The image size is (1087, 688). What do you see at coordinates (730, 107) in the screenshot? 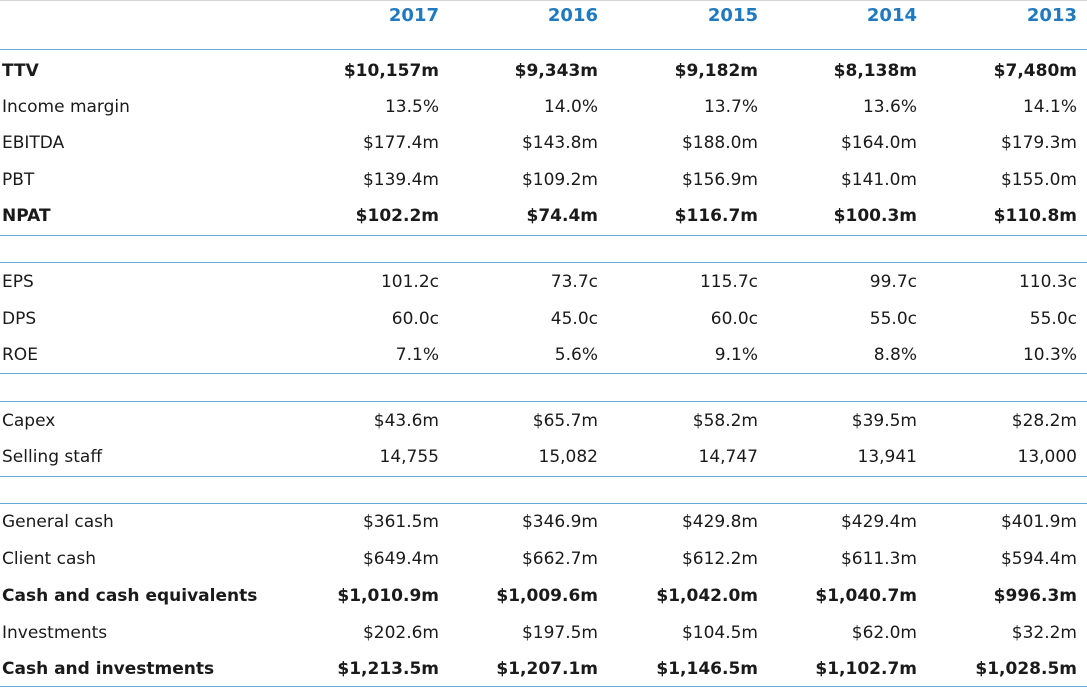
I see `row-value: 13.7%` at bounding box center [730, 107].